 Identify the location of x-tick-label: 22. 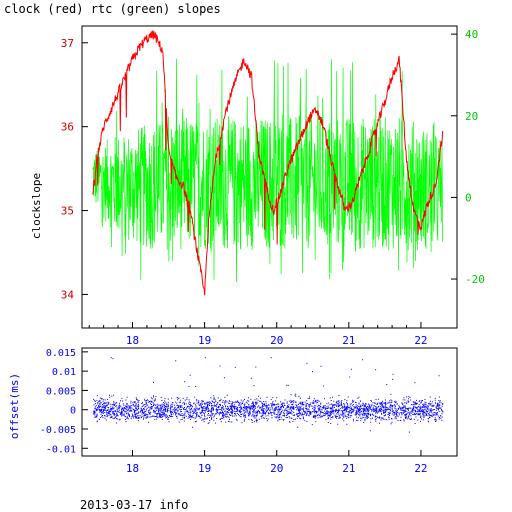
(420, 339).